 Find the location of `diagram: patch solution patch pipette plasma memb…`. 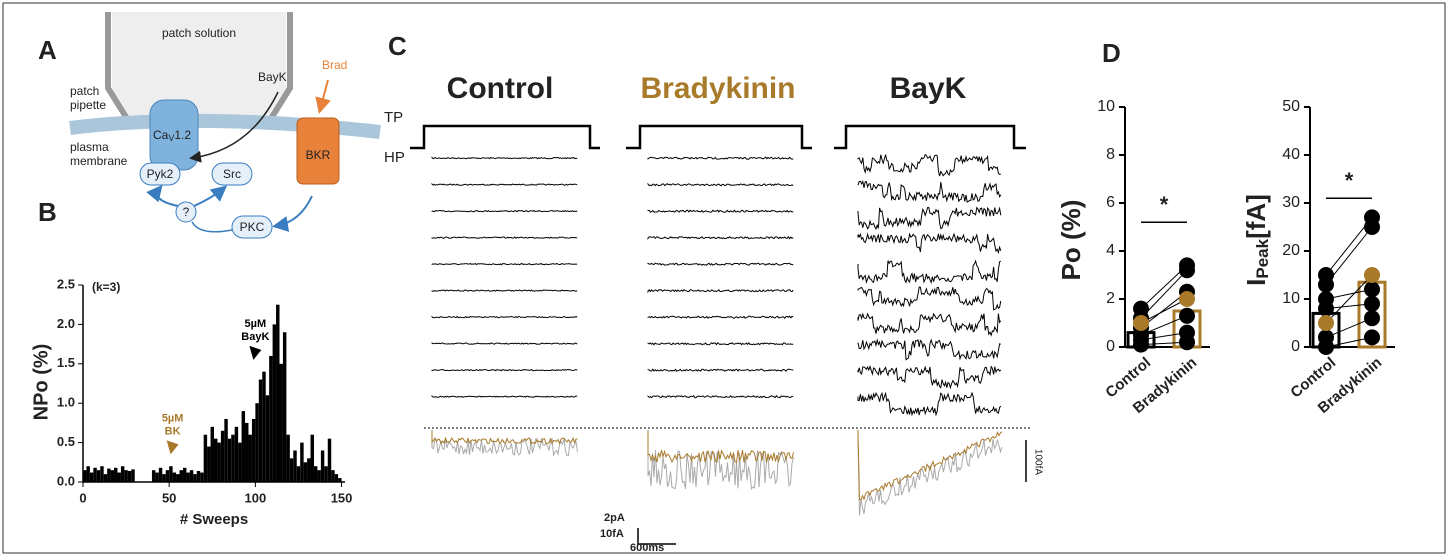

diagram: patch solution patch pipette plasma memb… is located at coordinates (225, 125).